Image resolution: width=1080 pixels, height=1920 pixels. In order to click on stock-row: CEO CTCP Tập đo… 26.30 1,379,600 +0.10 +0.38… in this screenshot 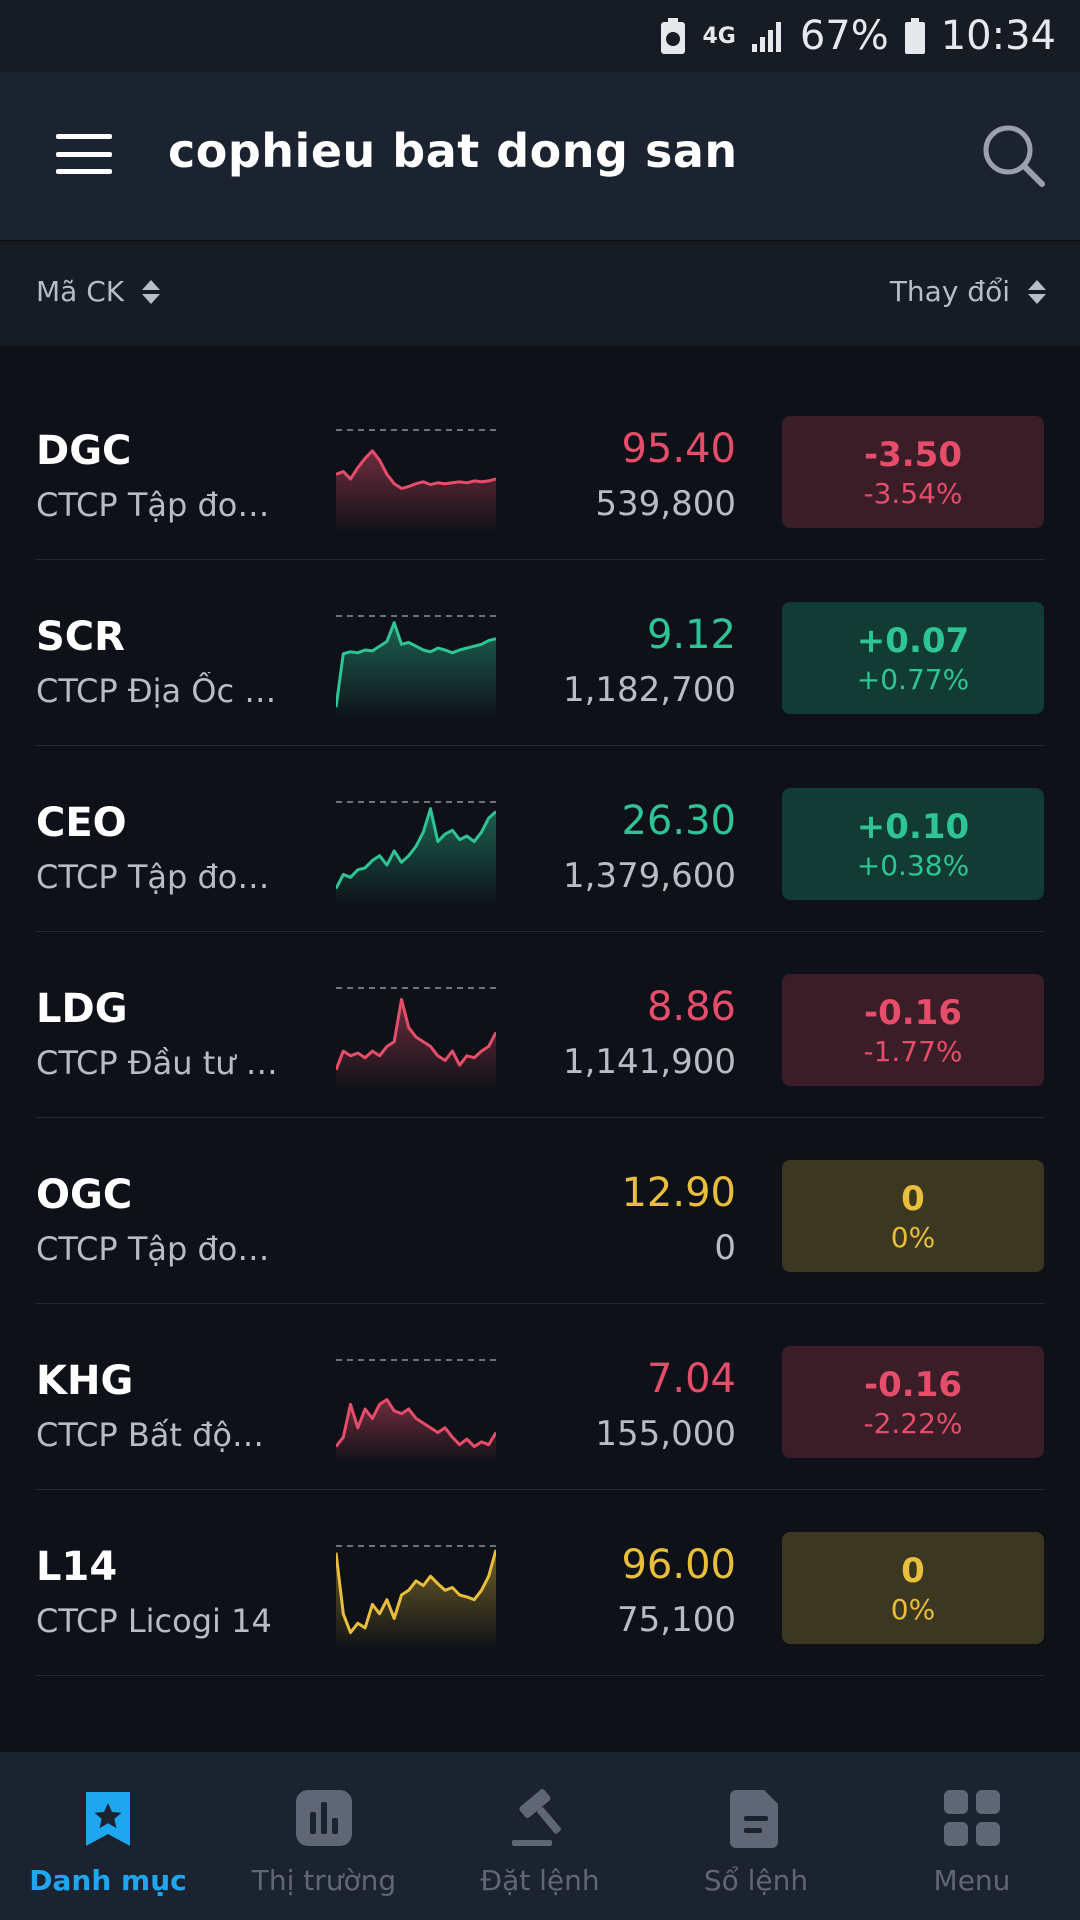, I will do `click(540, 839)`.